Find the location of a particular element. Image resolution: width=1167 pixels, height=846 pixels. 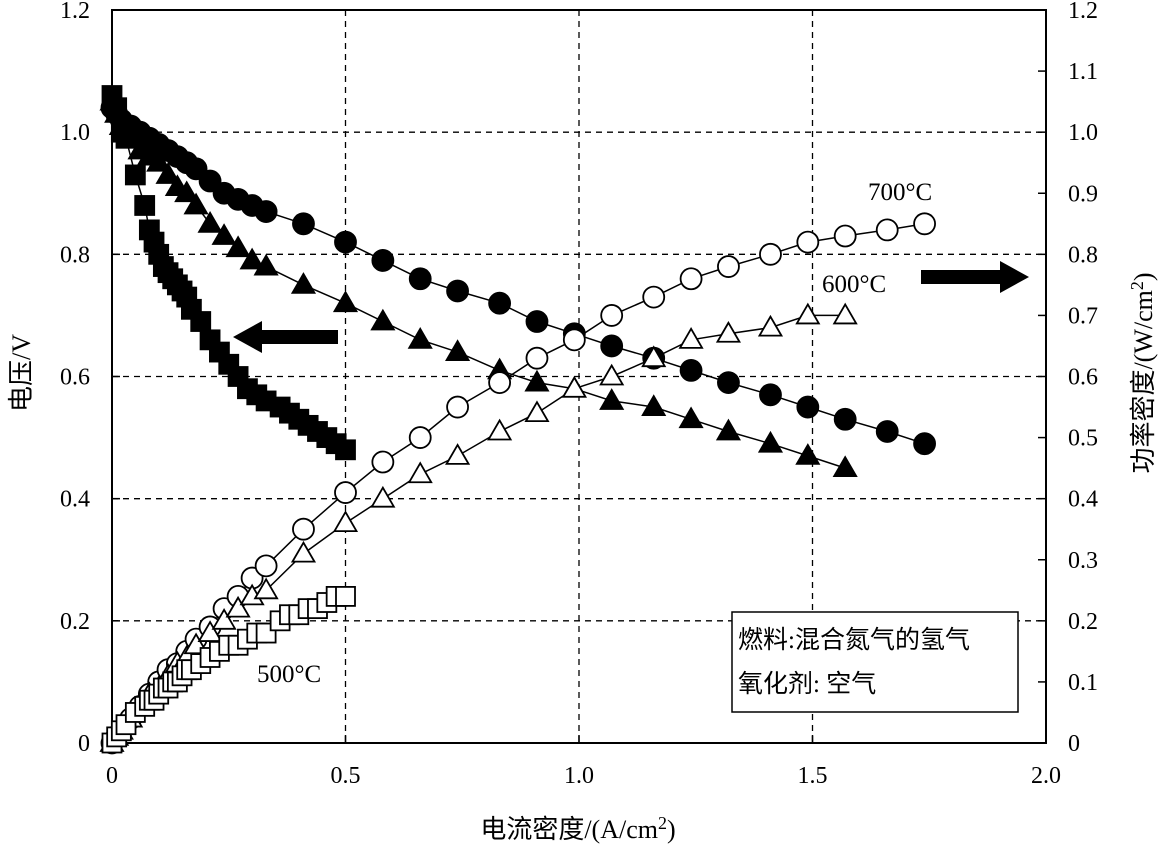

y-left-tick-label: 0.4 is located at coordinates (75, 500).